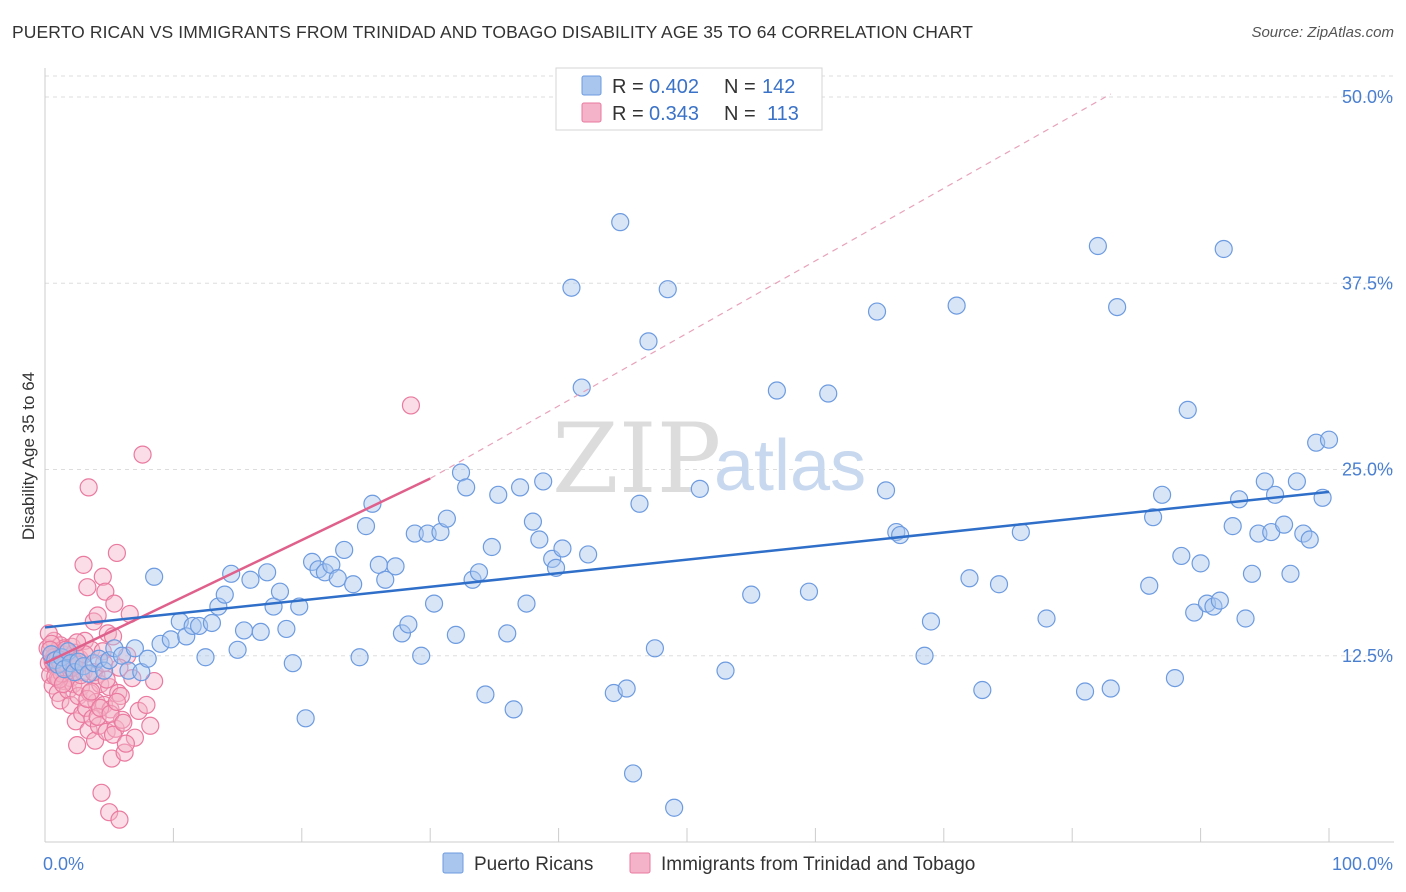 The image size is (1406, 892). I want to click on series-trinidad-points, so click(229, 612).